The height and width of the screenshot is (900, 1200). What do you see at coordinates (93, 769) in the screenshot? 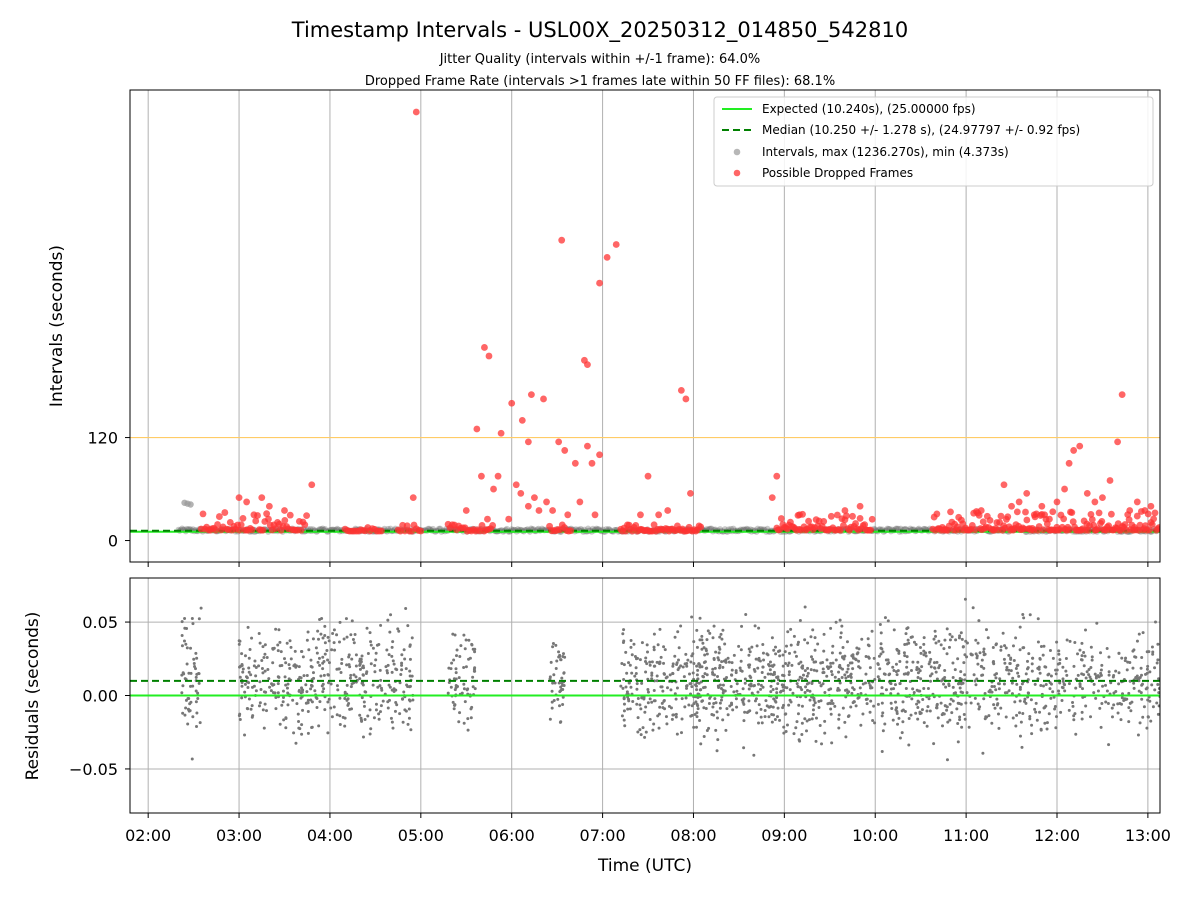
I see `bottom-y-tick-label: −0.05` at bounding box center [93, 769].